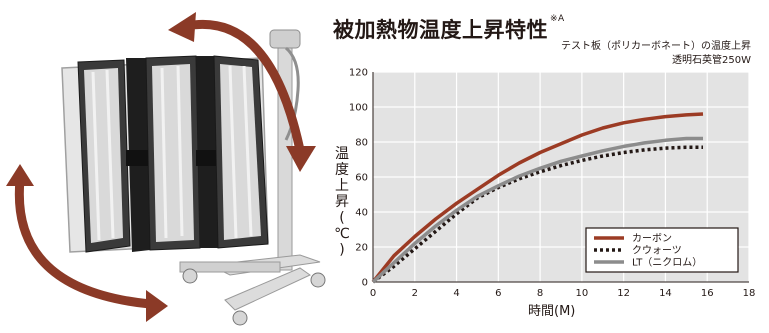 This screenshot has height=333, width=769. What do you see at coordinates (20, 175) in the screenshot?
I see `arrowhead-left-top` at bounding box center [20, 175].